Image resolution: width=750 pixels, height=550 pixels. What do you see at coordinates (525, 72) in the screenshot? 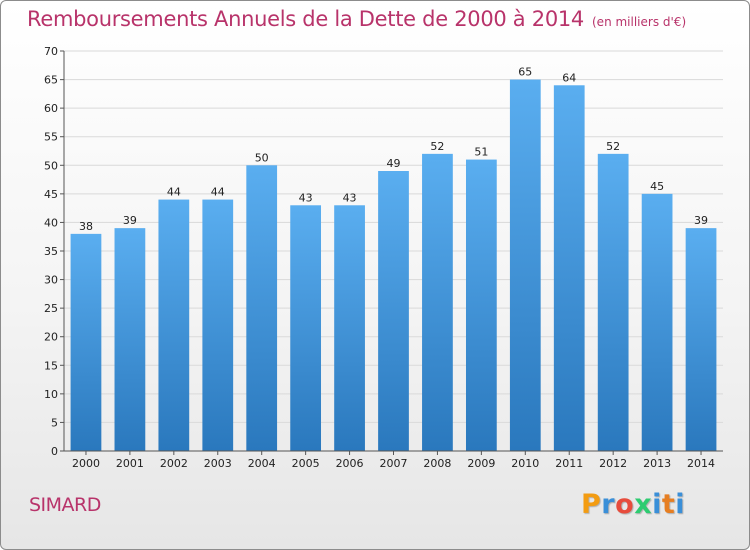
I see `bar-value-label: 65` at bounding box center [525, 72].